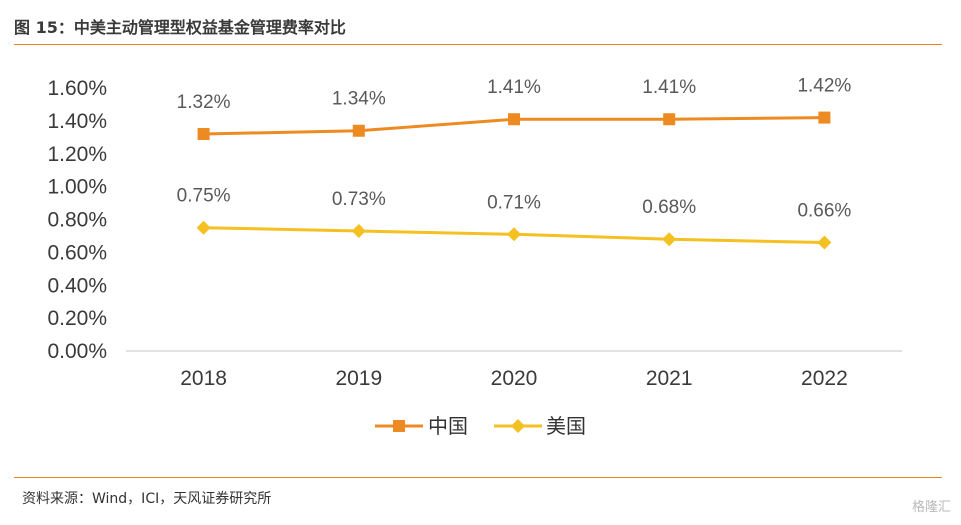  What do you see at coordinates (824, 86) in the screenshot?
I see `data-label: 1.42%` at bounding box center [824, 86].